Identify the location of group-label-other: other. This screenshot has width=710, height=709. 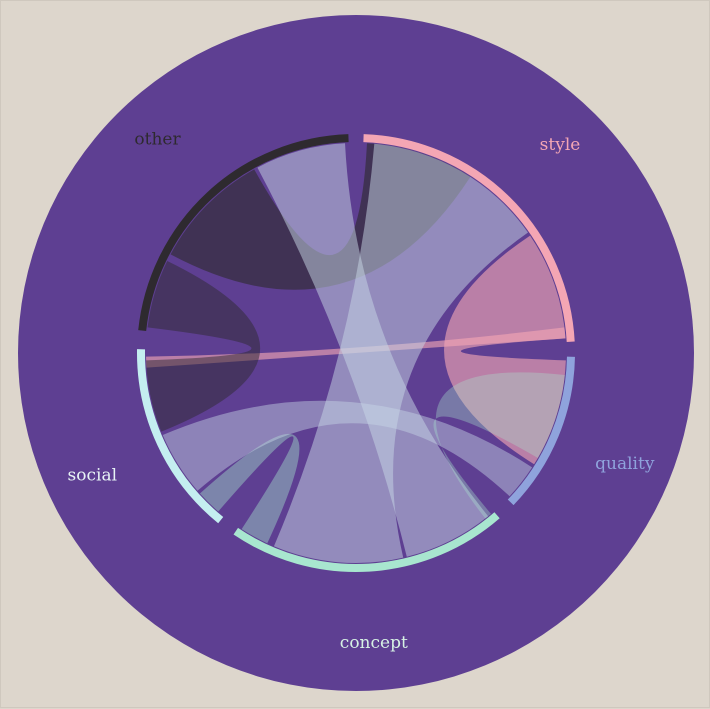
(157, 140).